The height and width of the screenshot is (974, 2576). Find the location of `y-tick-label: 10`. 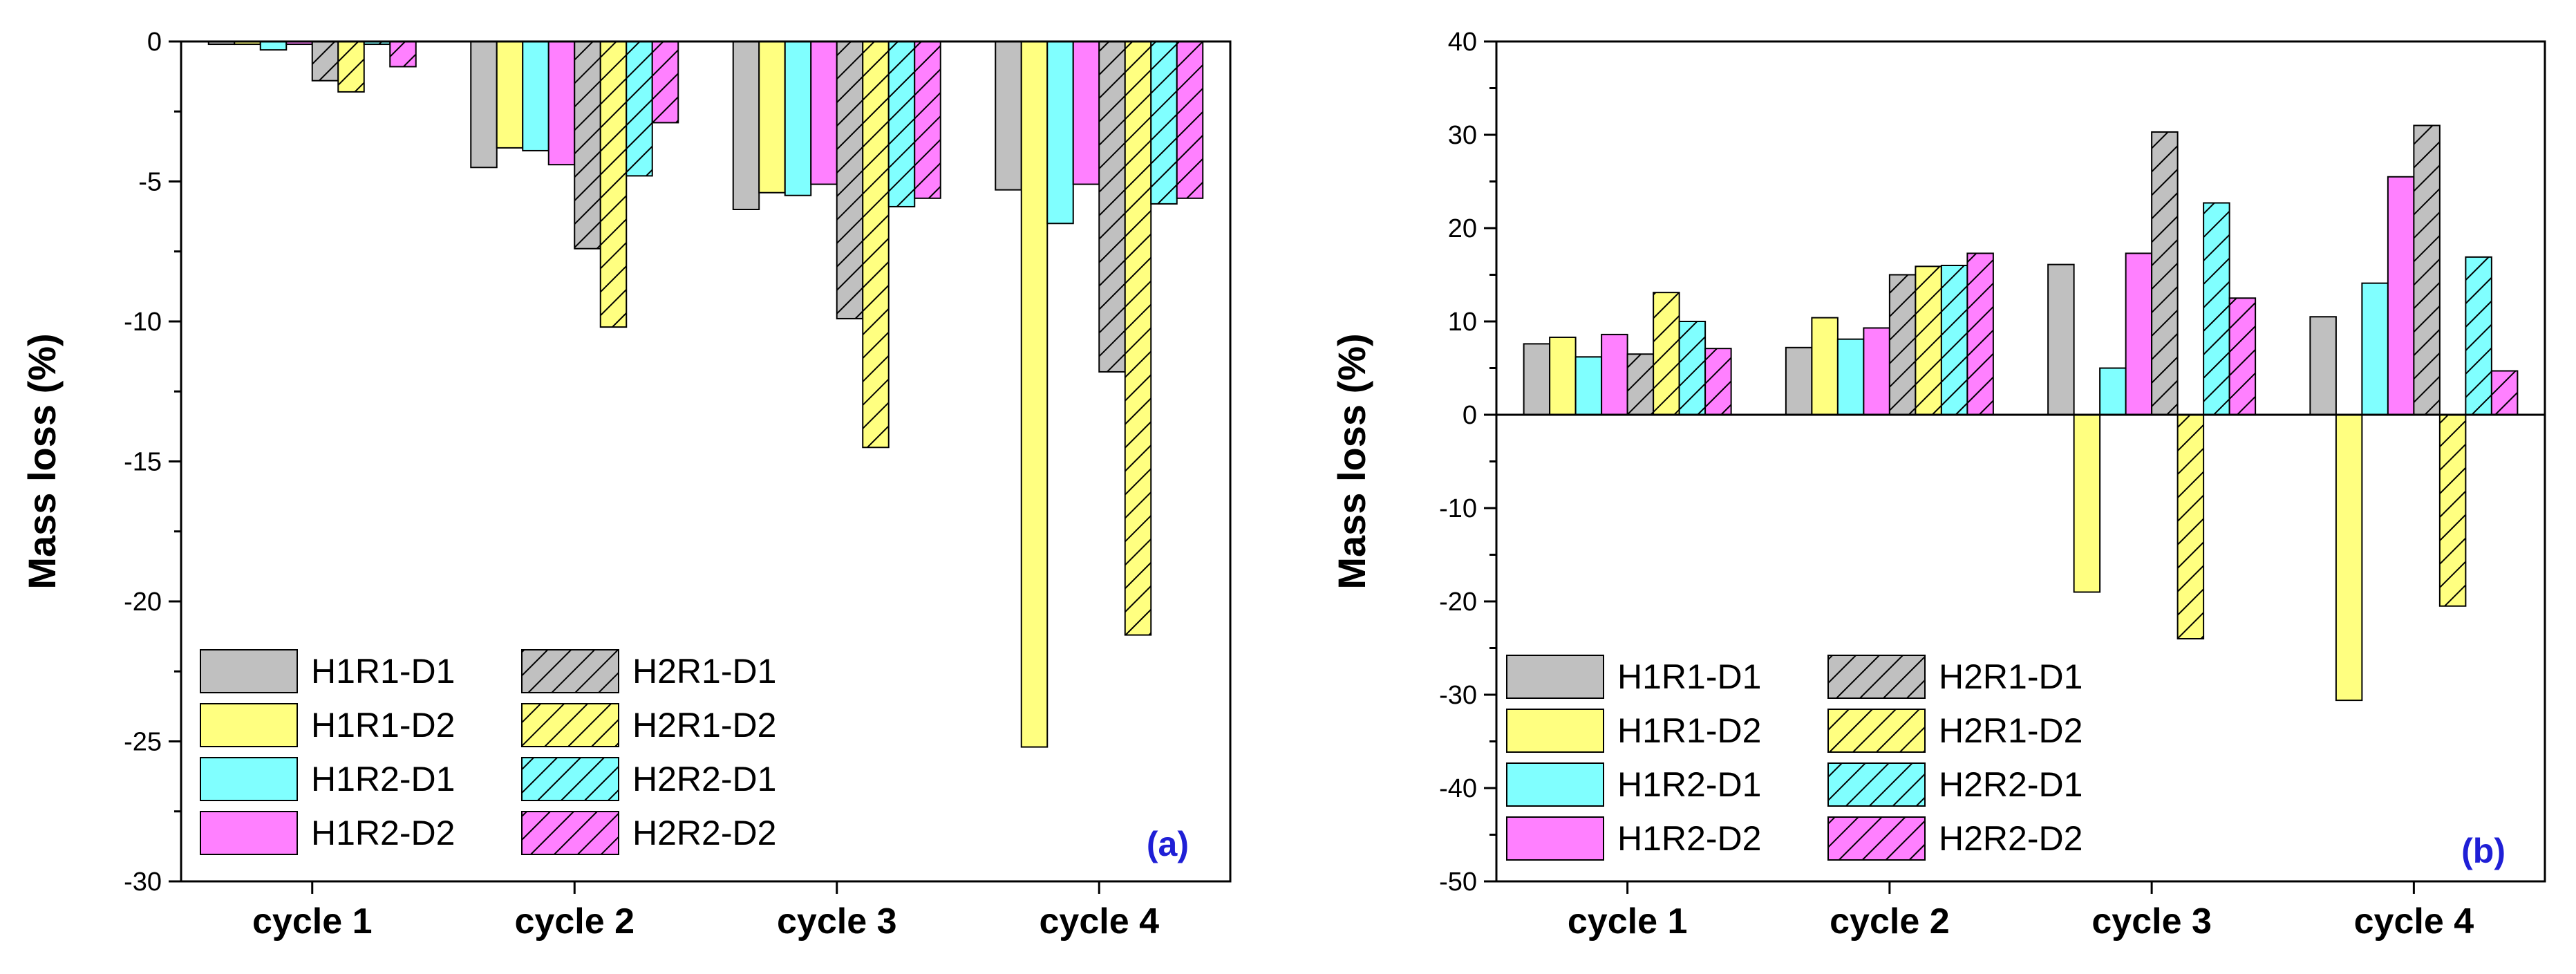

y-tick-label: 10 is located at coordinates (1462, 322).